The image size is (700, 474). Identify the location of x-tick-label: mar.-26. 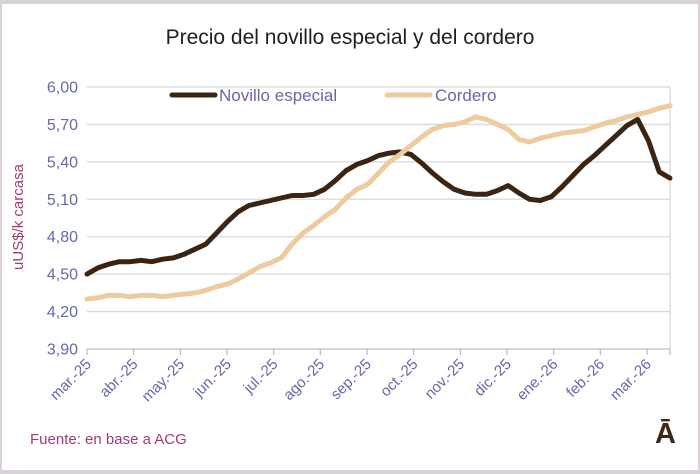
(631, 380).